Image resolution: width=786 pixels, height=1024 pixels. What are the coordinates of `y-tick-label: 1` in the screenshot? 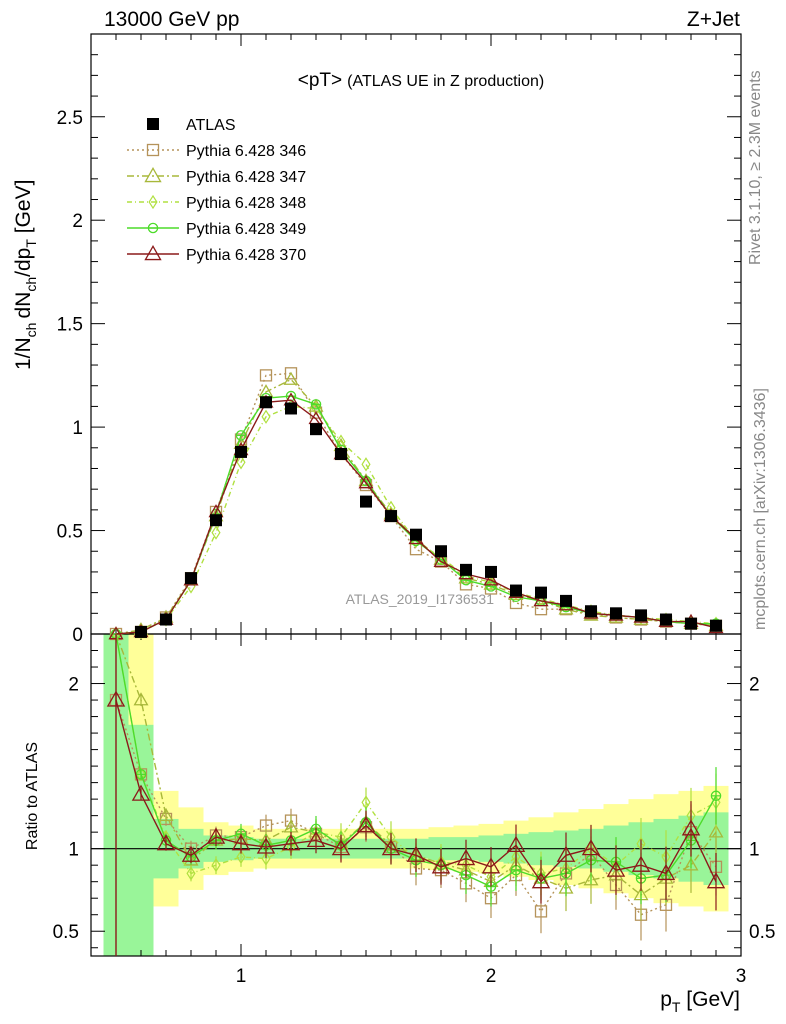 It's located at (77, 428).